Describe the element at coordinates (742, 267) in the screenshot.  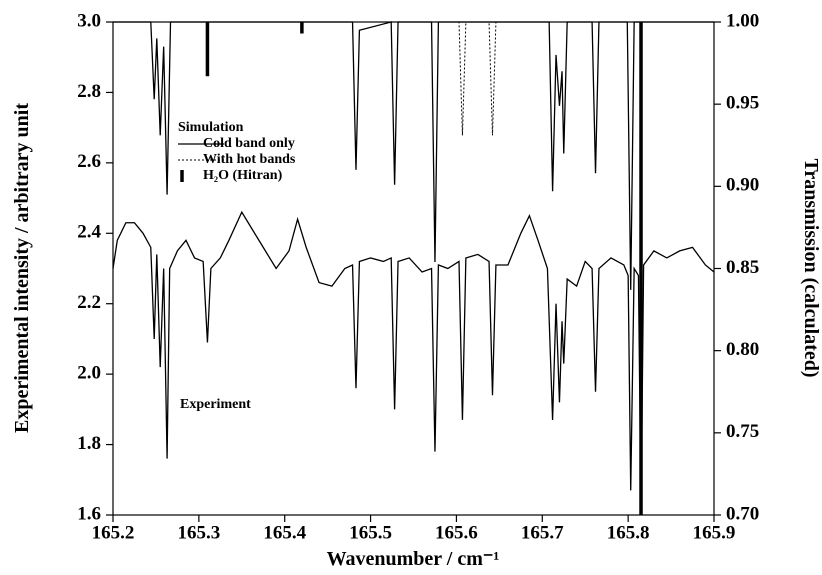
I see `y2-tick-label: 0.85` at that location.